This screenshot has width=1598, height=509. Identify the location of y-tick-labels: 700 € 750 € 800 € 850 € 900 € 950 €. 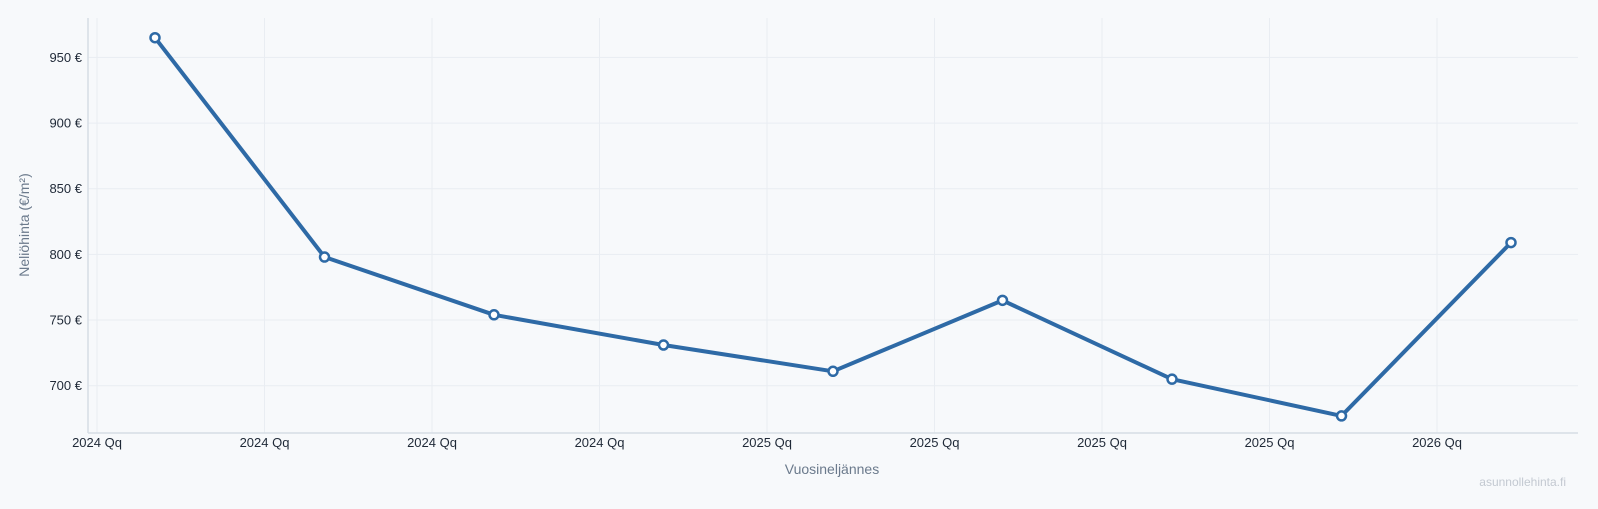
(65, 221).